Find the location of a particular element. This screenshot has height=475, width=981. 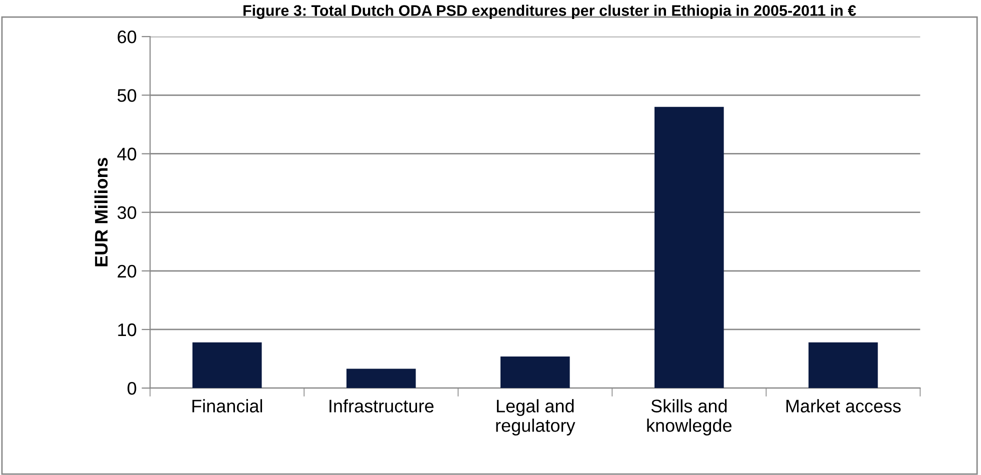

y-tick-label: 30 is located at coordinates (127, 213).